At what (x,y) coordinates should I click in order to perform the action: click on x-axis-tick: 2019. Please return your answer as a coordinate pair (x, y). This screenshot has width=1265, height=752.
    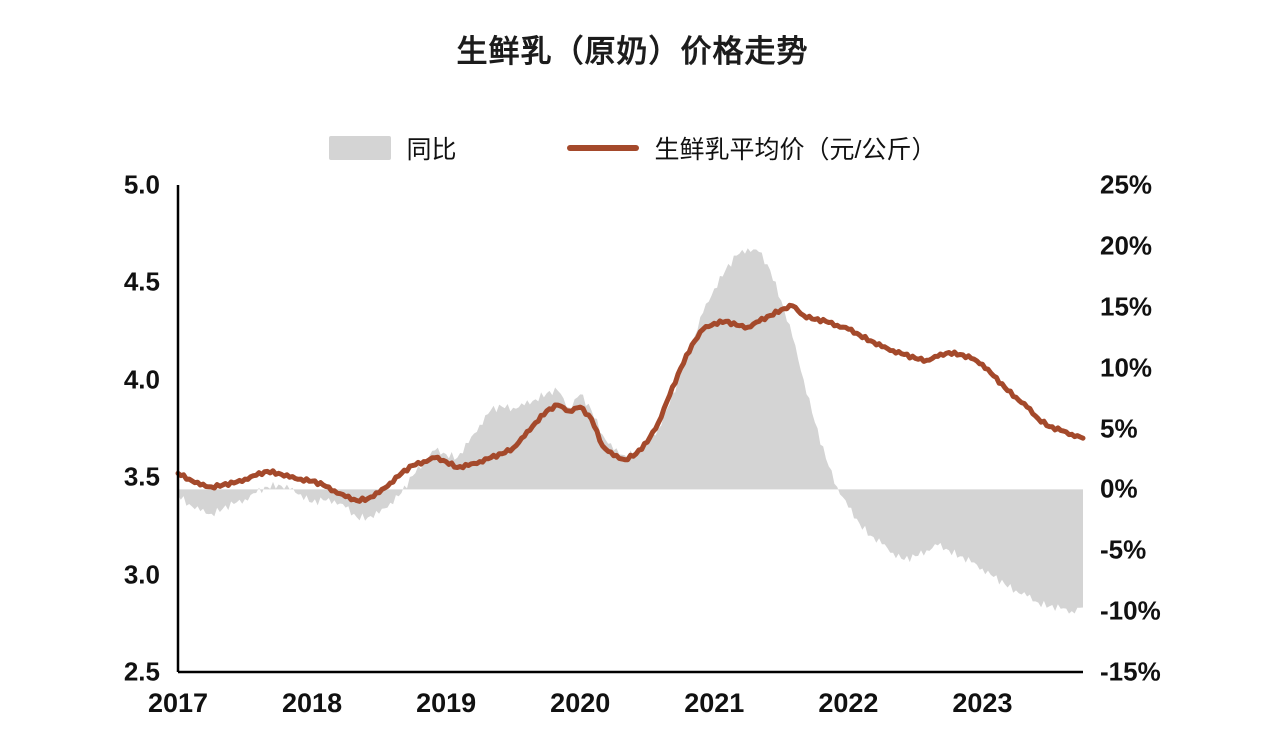
    Looking at the image, I should click on (446, 703).